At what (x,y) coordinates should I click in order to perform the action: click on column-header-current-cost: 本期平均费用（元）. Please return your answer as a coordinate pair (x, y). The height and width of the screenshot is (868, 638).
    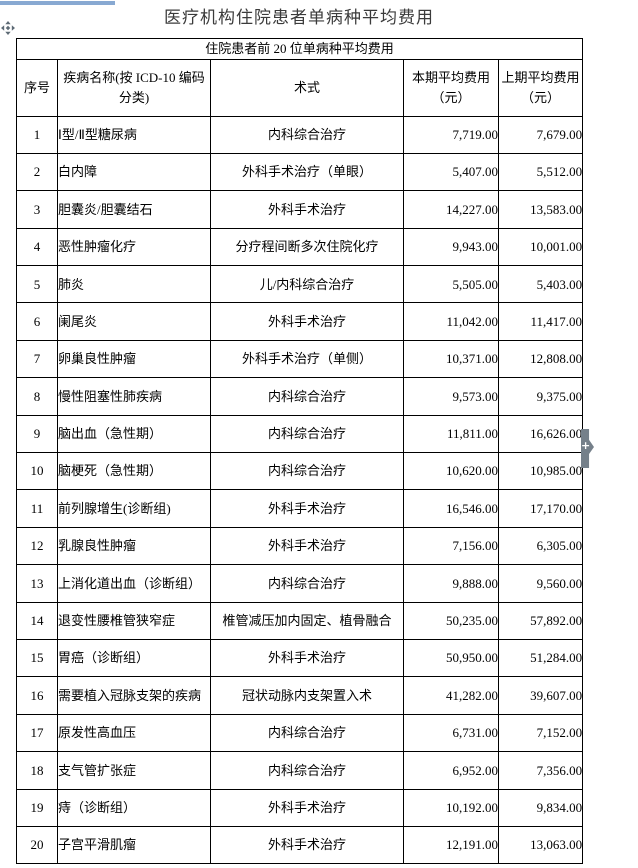
    Looking at the image, I should click on (451, 87).